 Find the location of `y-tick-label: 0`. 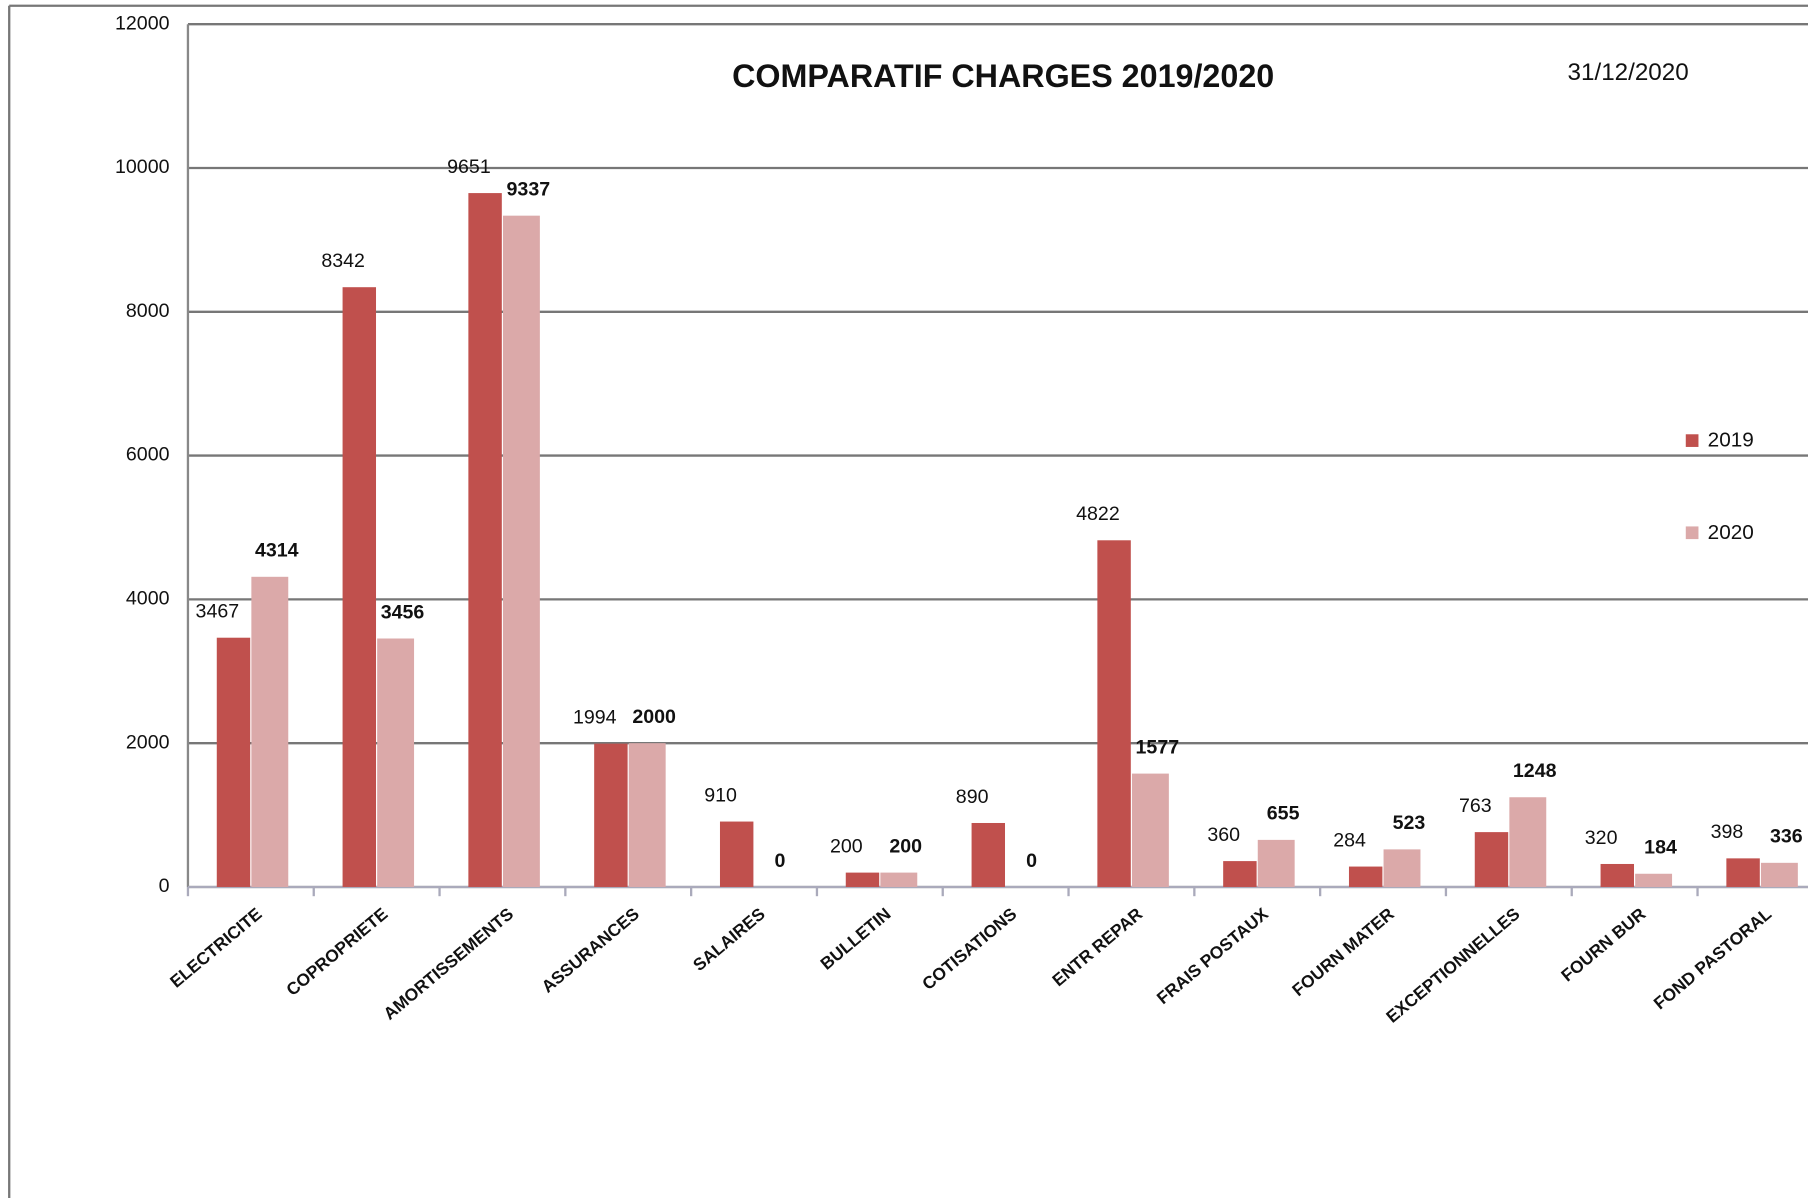

y-tick-label: 0 is located at coordinates (164, 886).